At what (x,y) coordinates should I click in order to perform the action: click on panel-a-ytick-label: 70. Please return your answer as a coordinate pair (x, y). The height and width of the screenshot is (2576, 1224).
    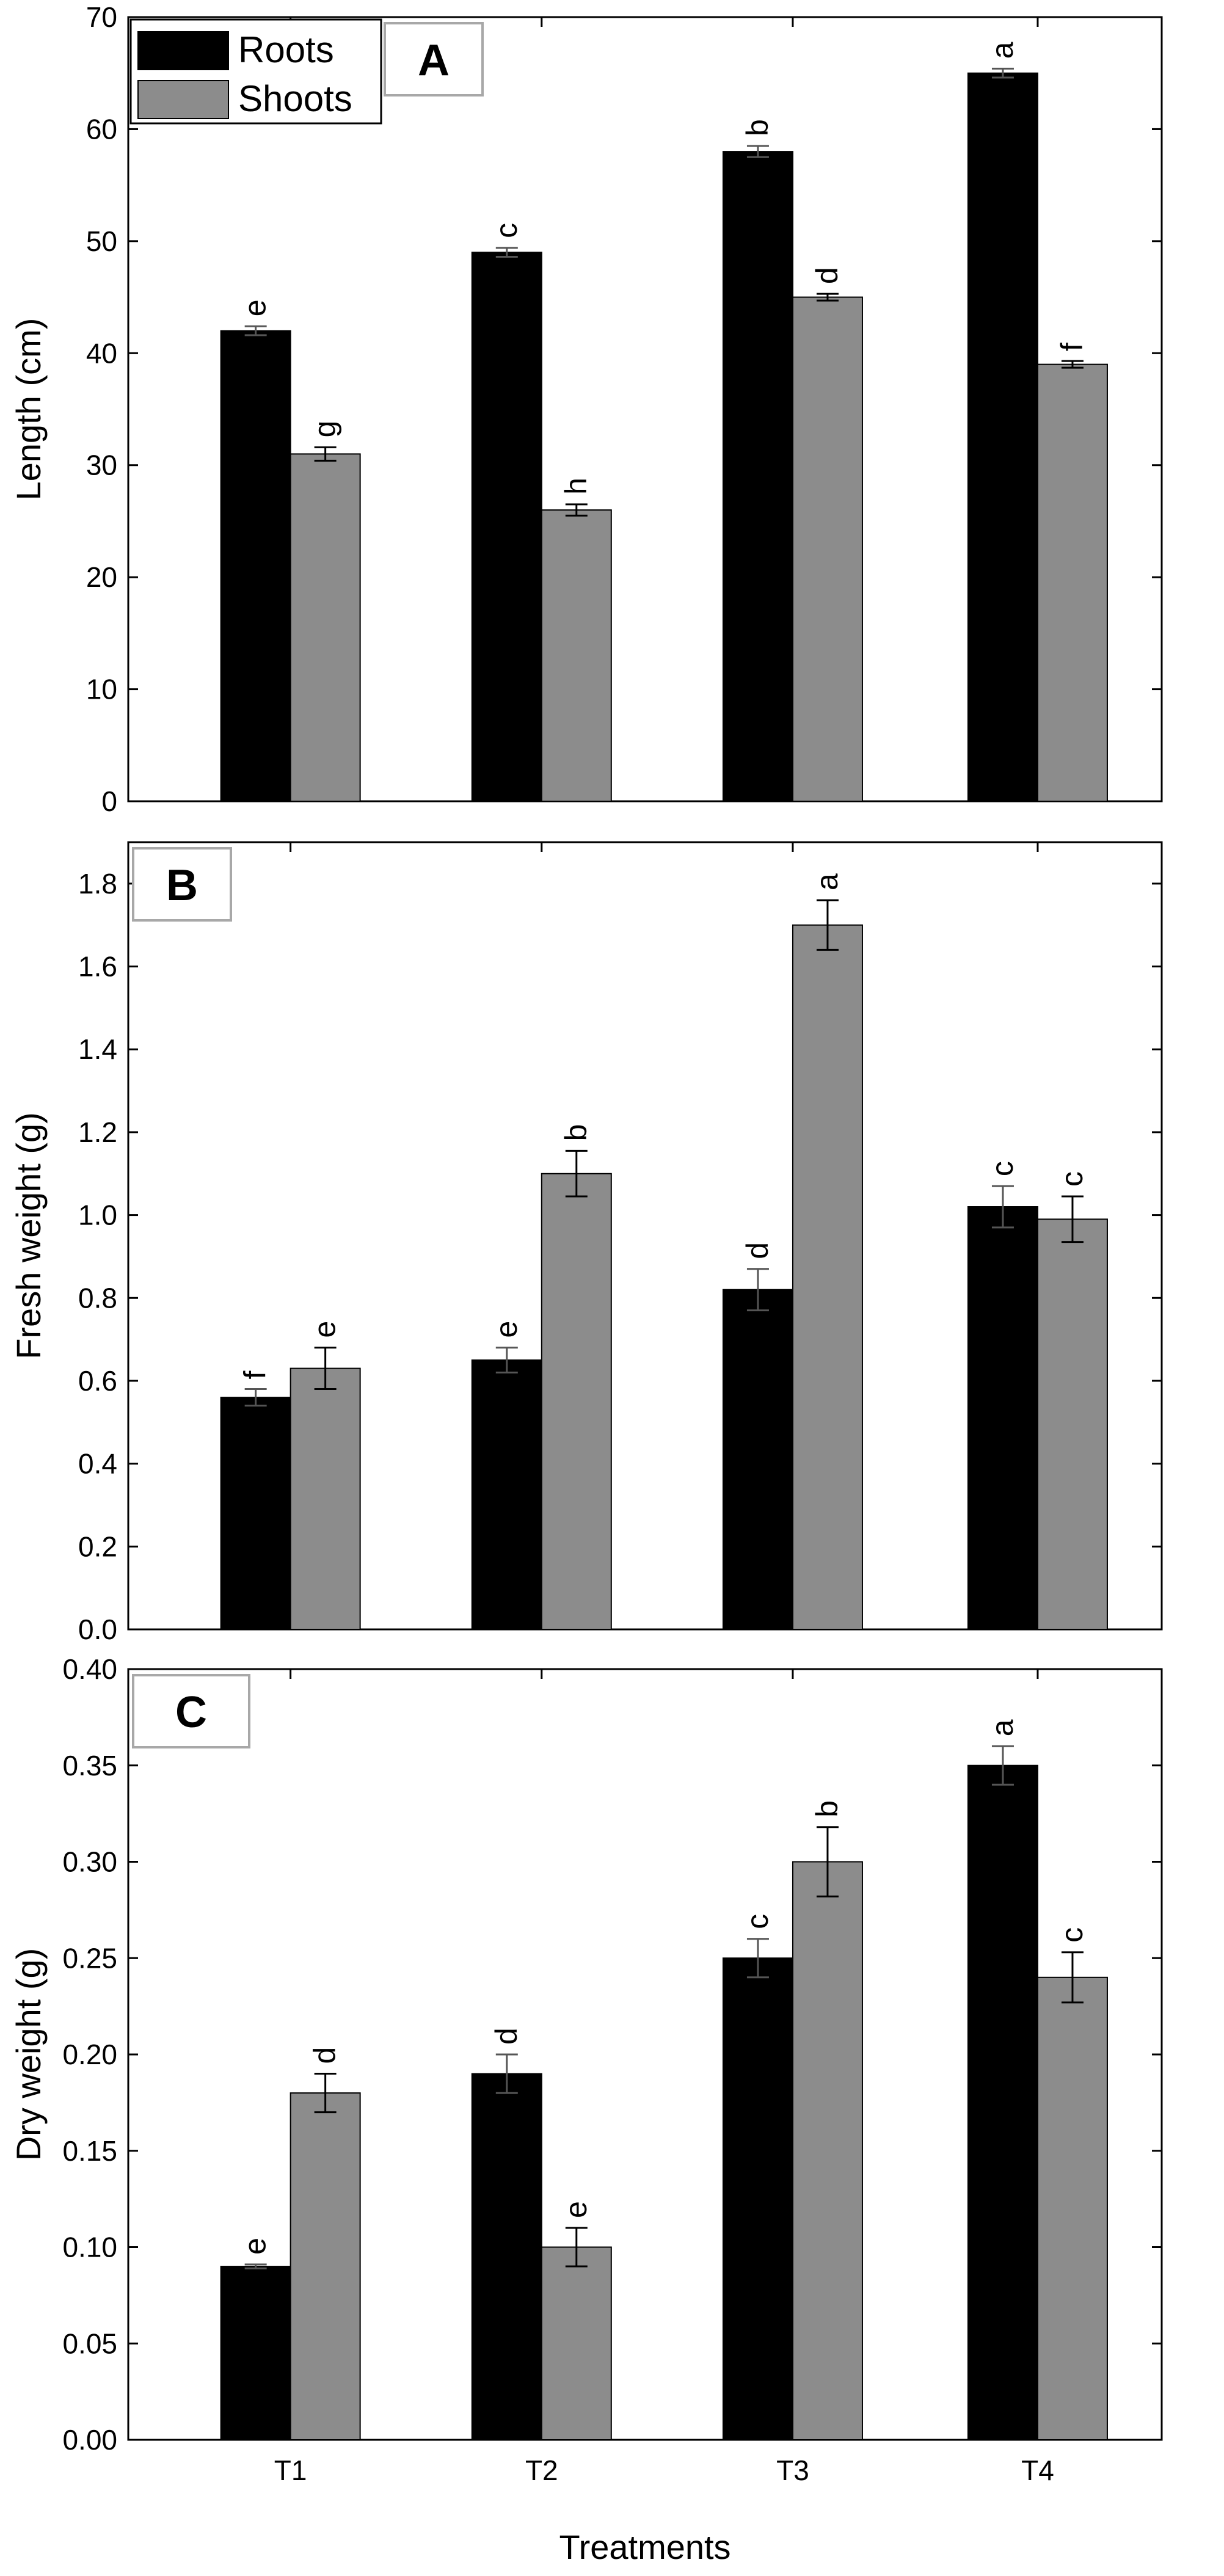
    Looking at the image, I should click on (102, 17).